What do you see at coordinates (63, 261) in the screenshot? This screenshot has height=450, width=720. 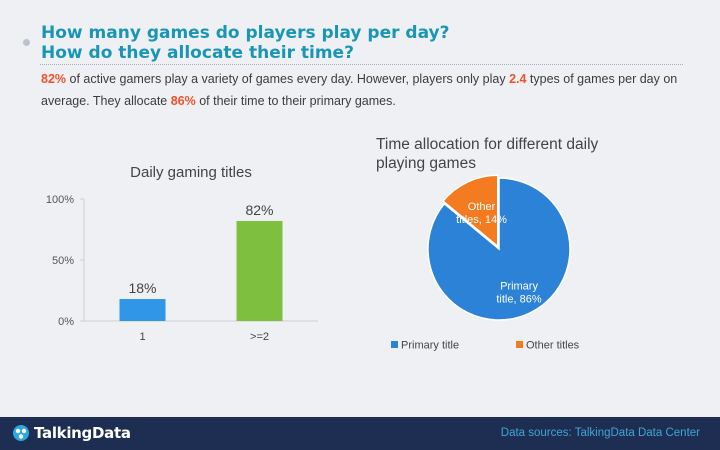 I see `bar-chart-y-tick-label: 50%` at bounding box center [63, 261].